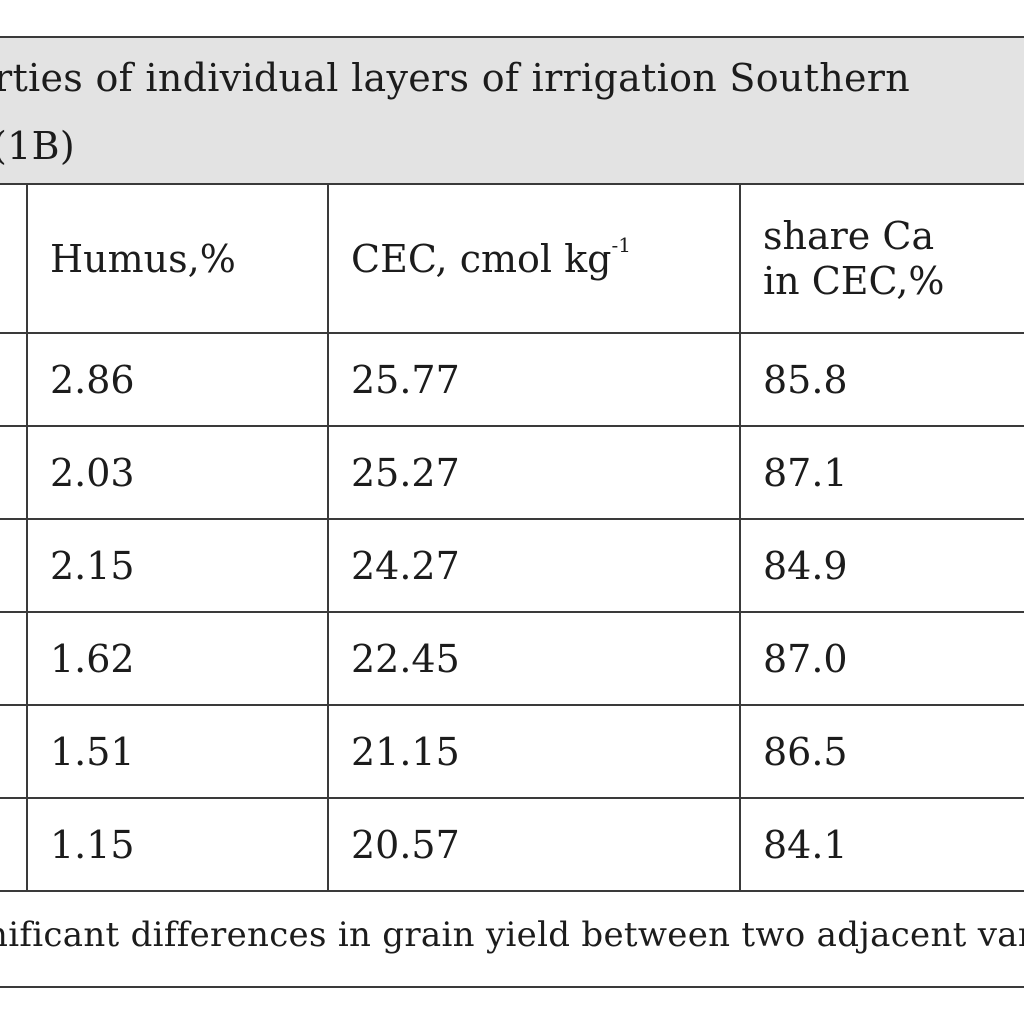  Describe the element at coordinates (512, 987) in the screenshot. I see `bottom-rule` at that location.